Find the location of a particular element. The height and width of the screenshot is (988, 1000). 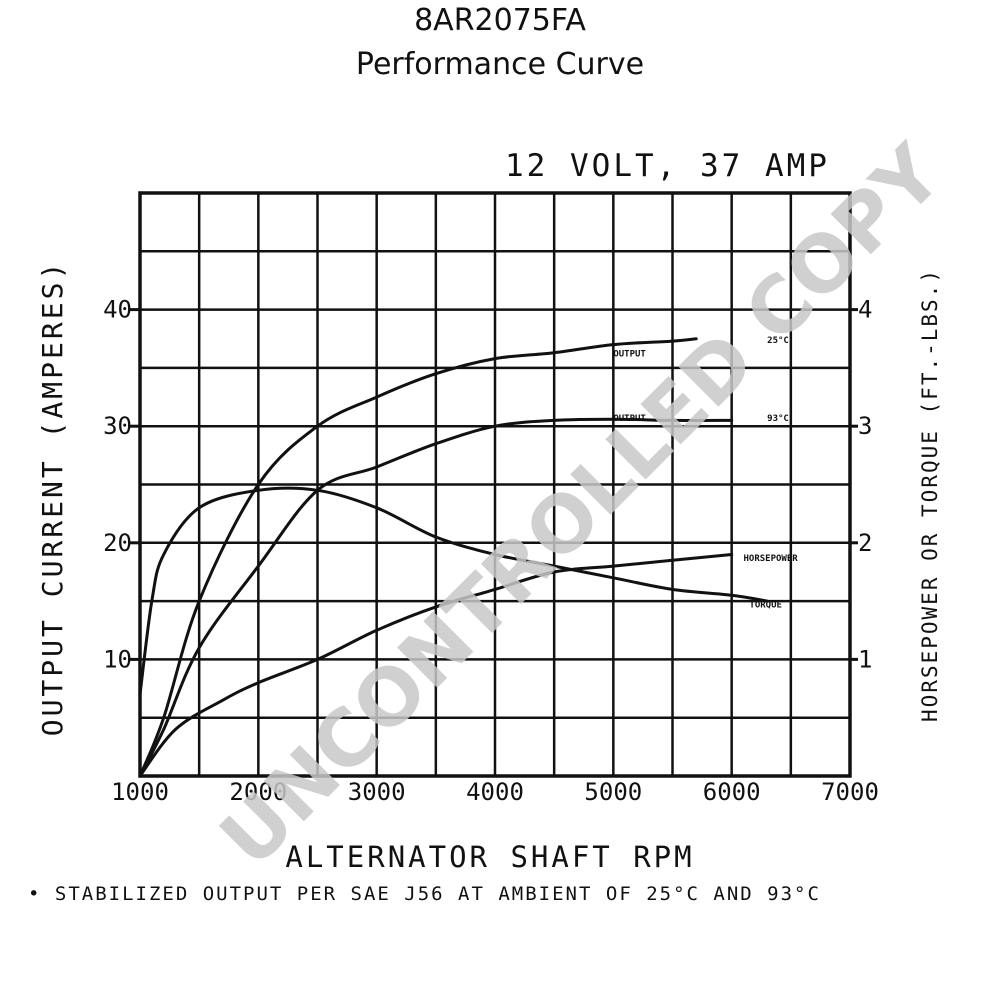

x-axis-label: ALTERNATOR SHAFT RPM is located at coordinates (489, 857).